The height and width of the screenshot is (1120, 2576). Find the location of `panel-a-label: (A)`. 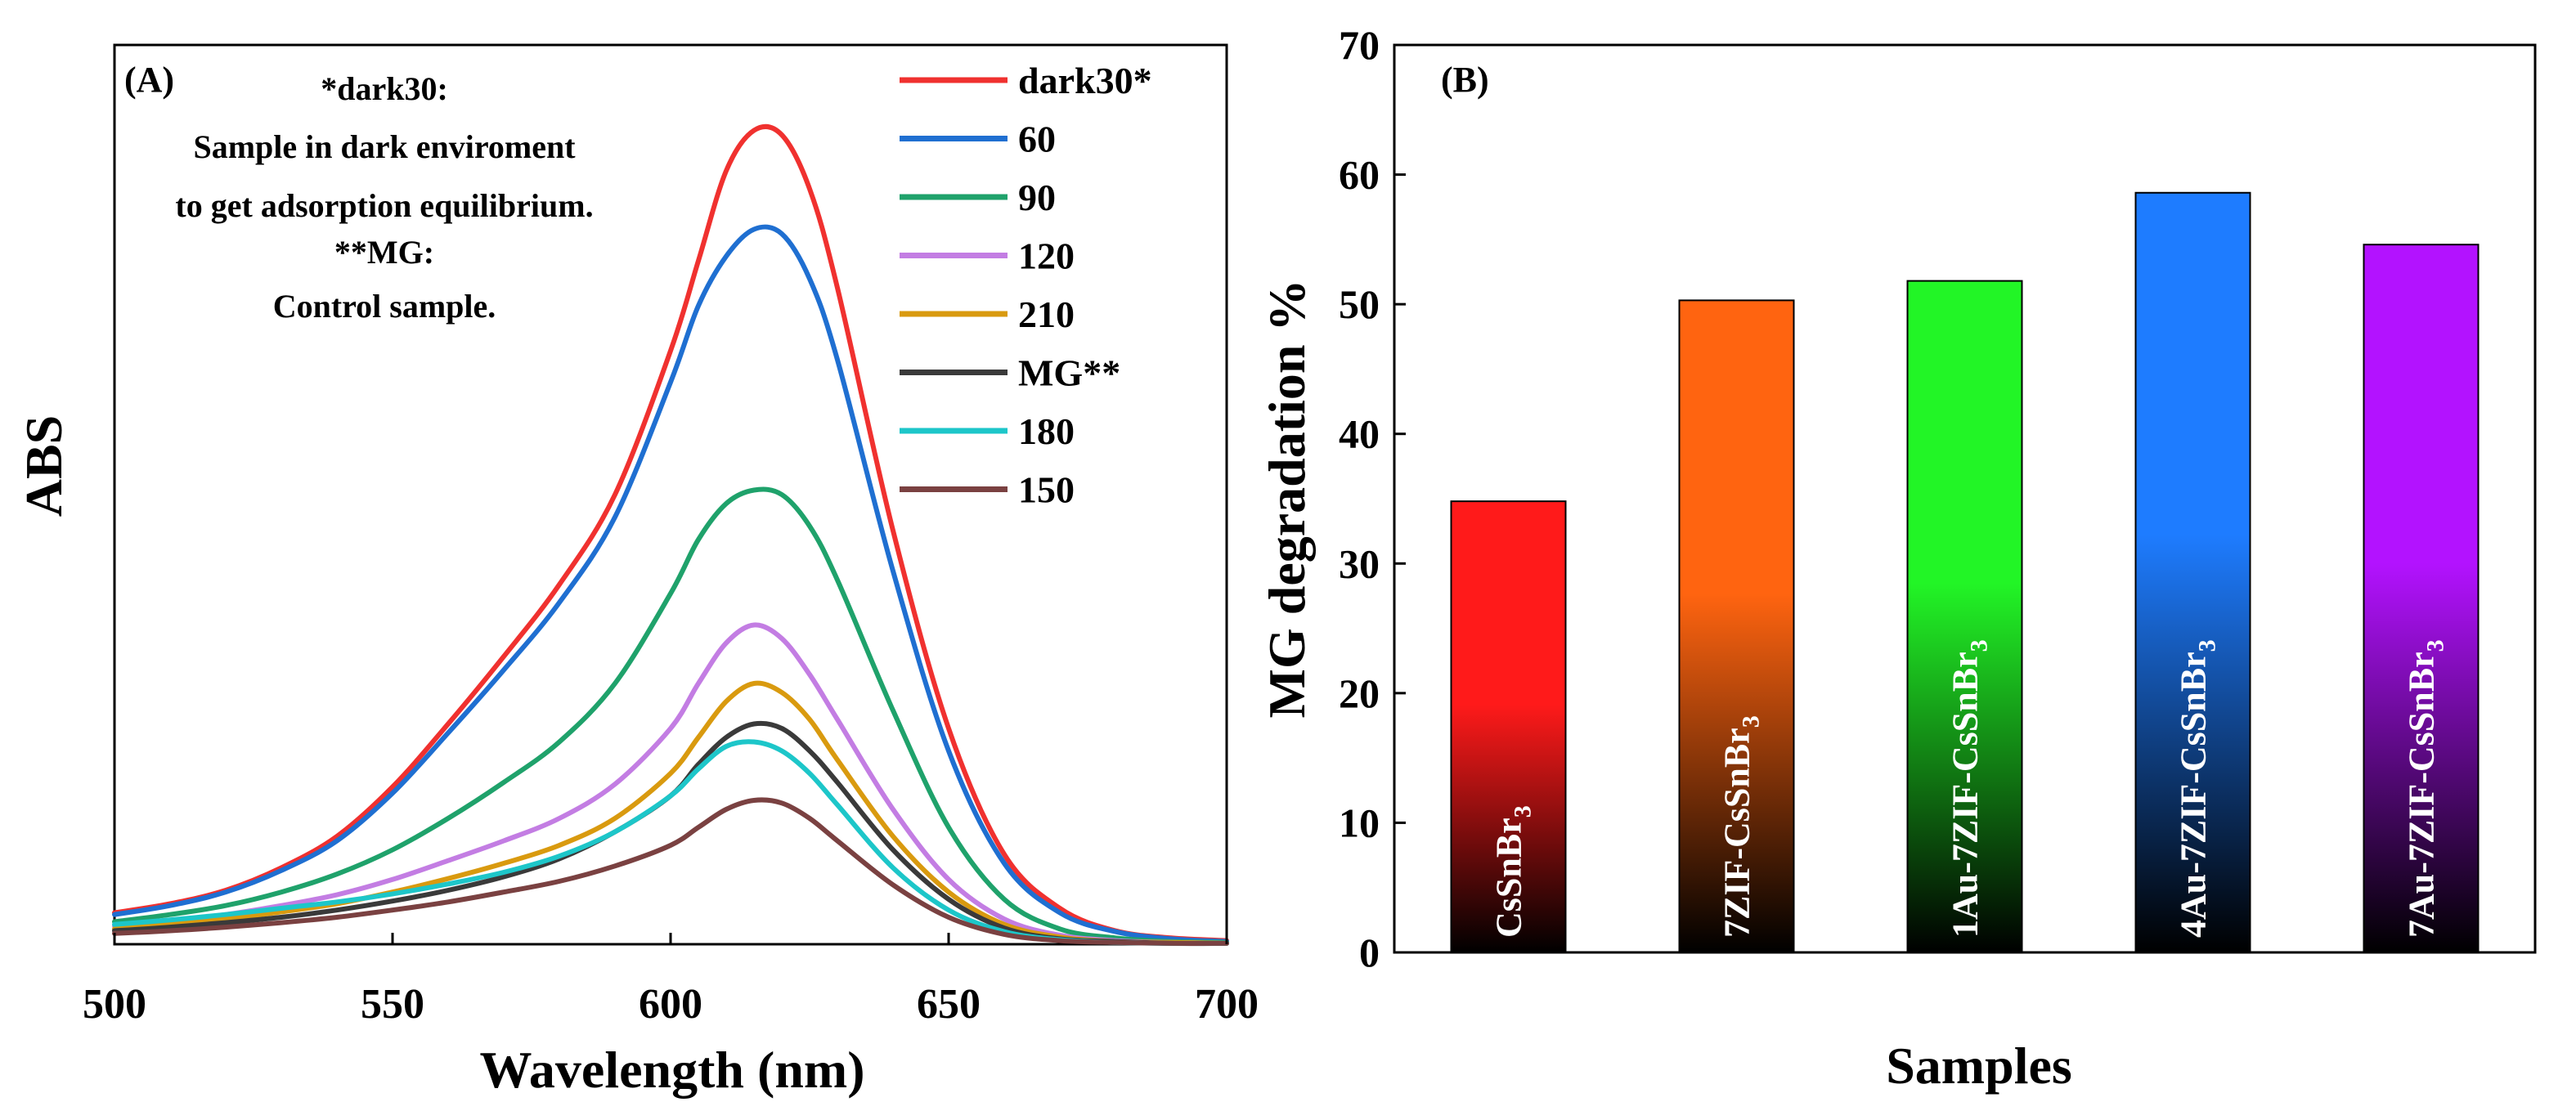

panel-a-label: (A) is located at coordinates (149, 80).